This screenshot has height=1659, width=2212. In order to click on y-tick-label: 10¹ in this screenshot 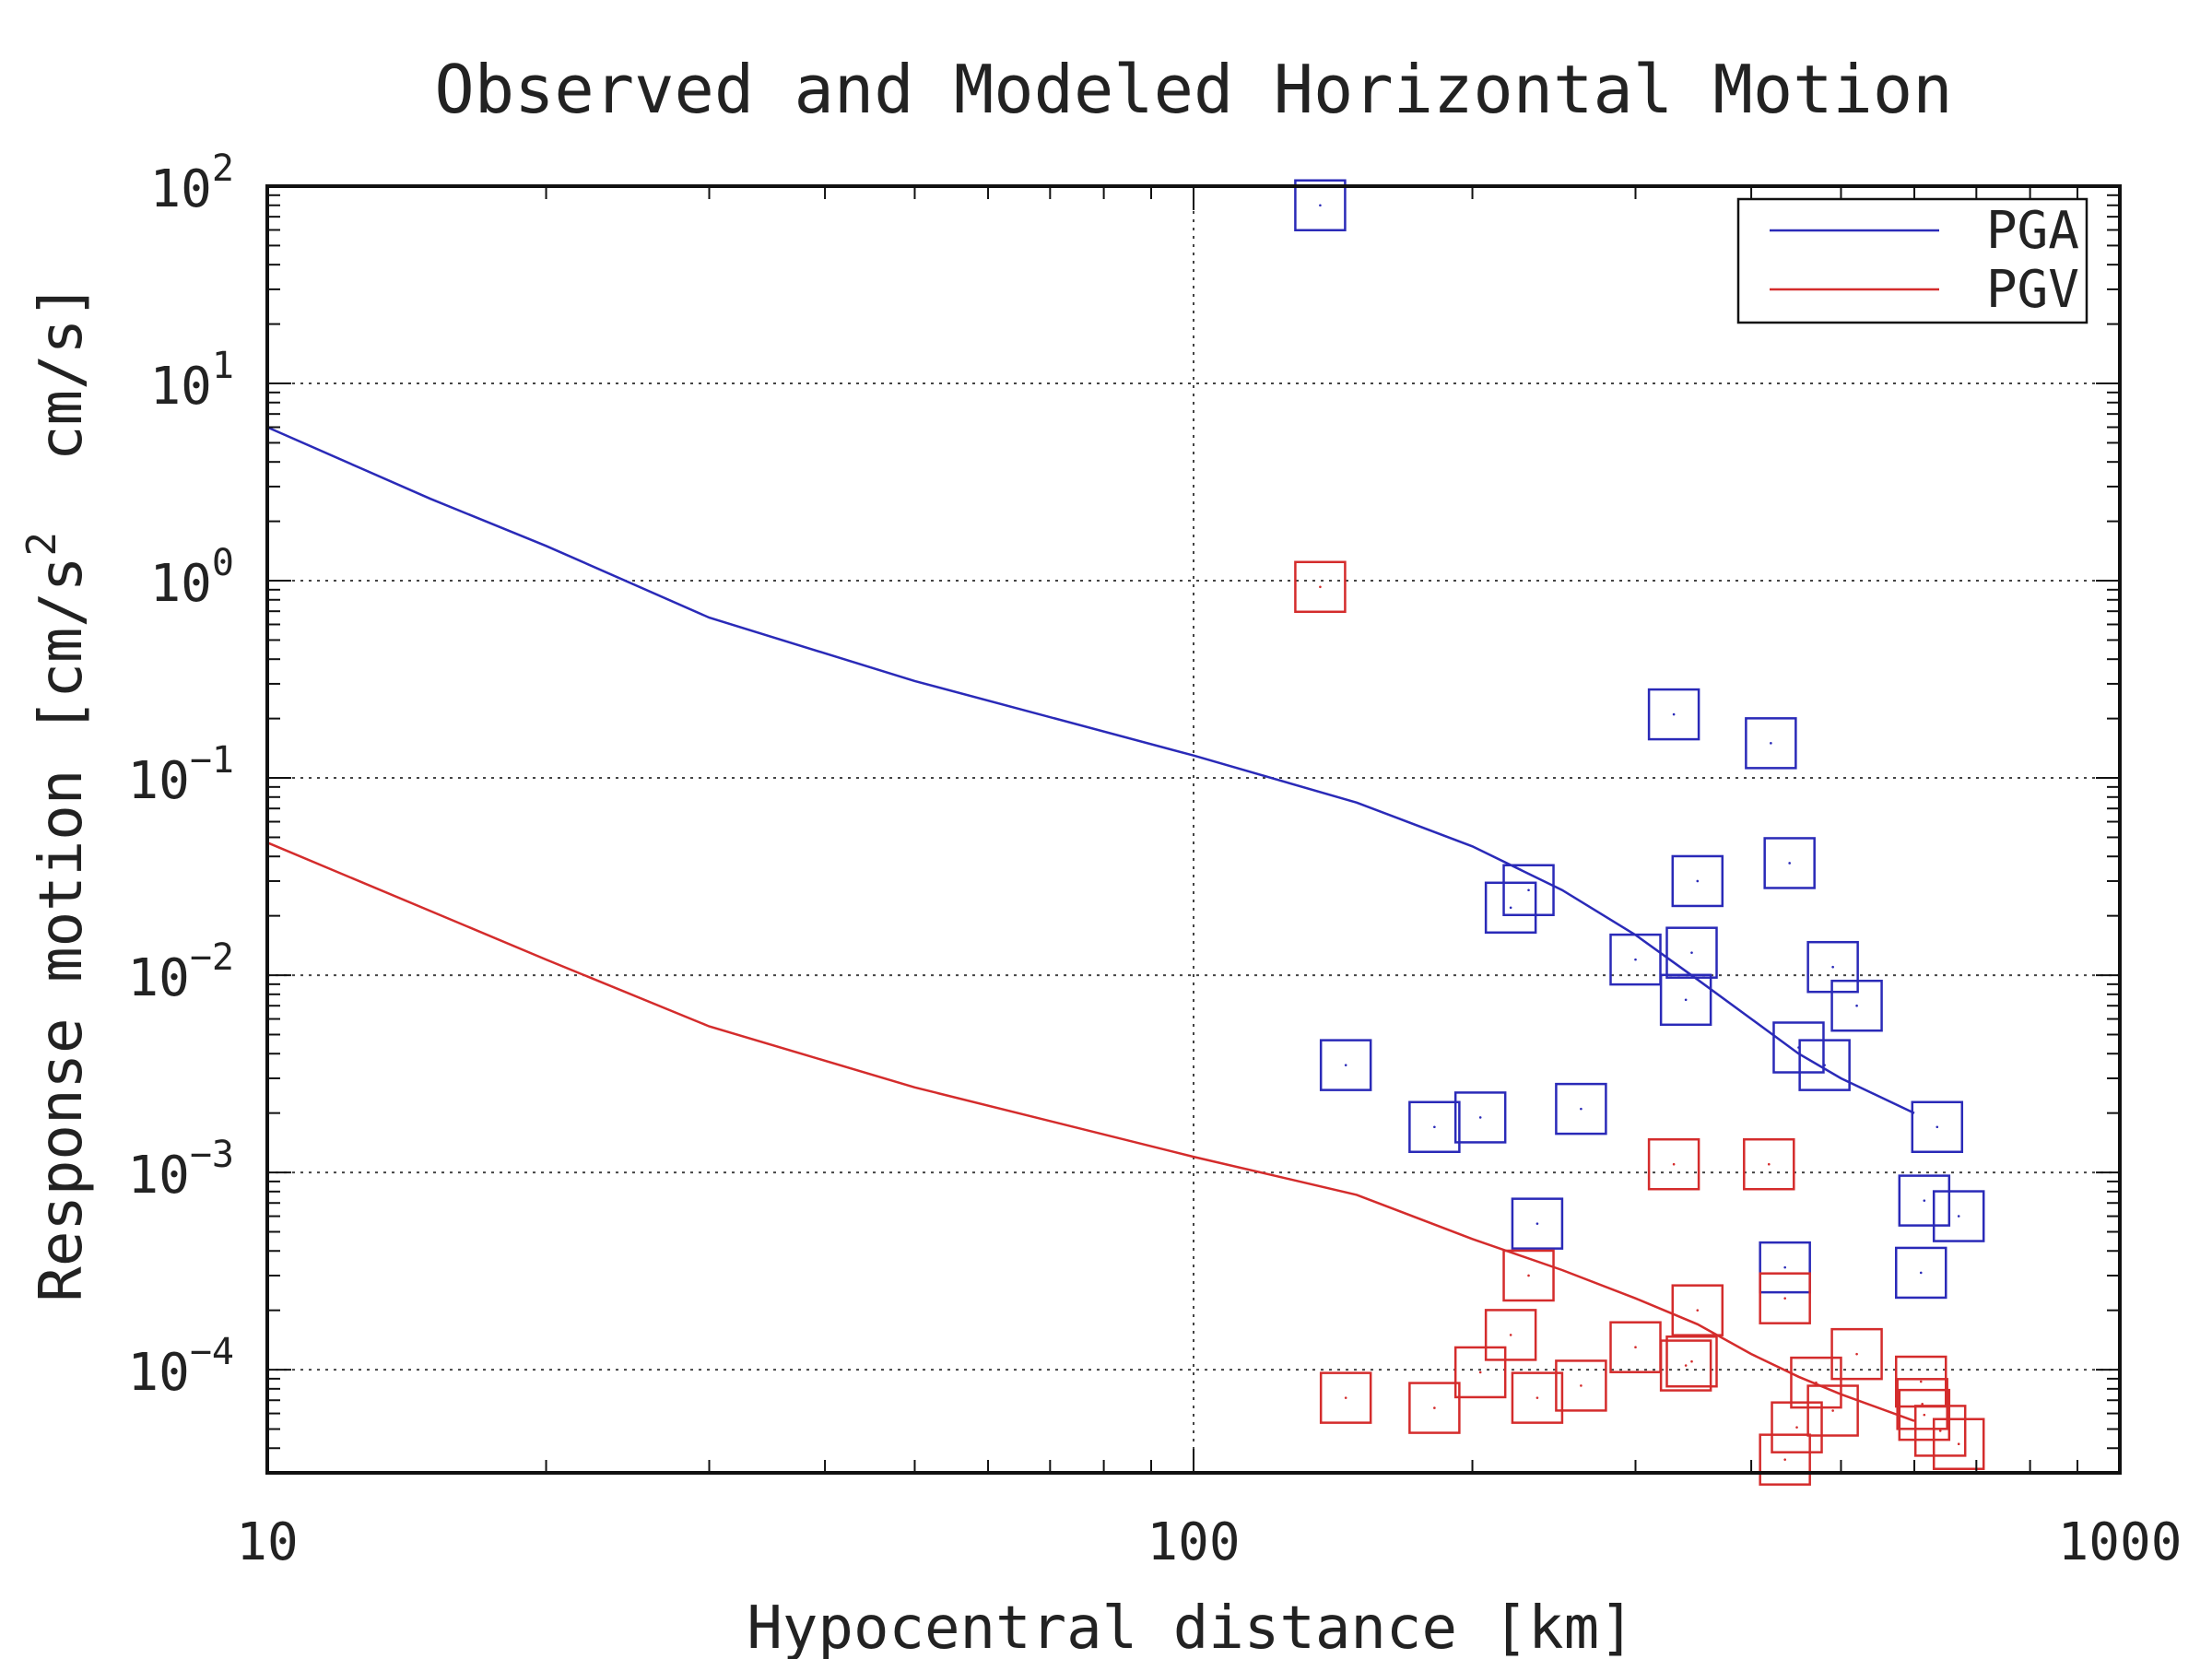, I will do `click(191, 381)`.